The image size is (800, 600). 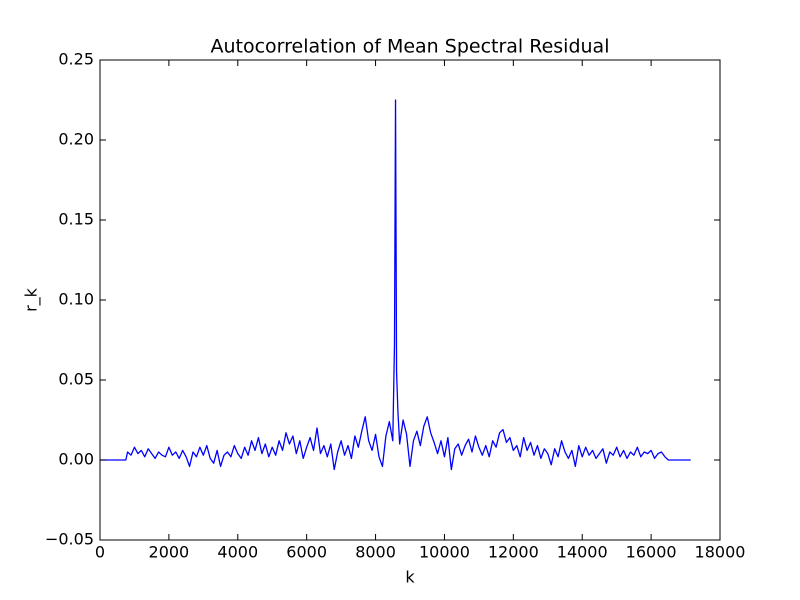 I want to click on y-tick-label: 0.25, so click(x=76, y=59).